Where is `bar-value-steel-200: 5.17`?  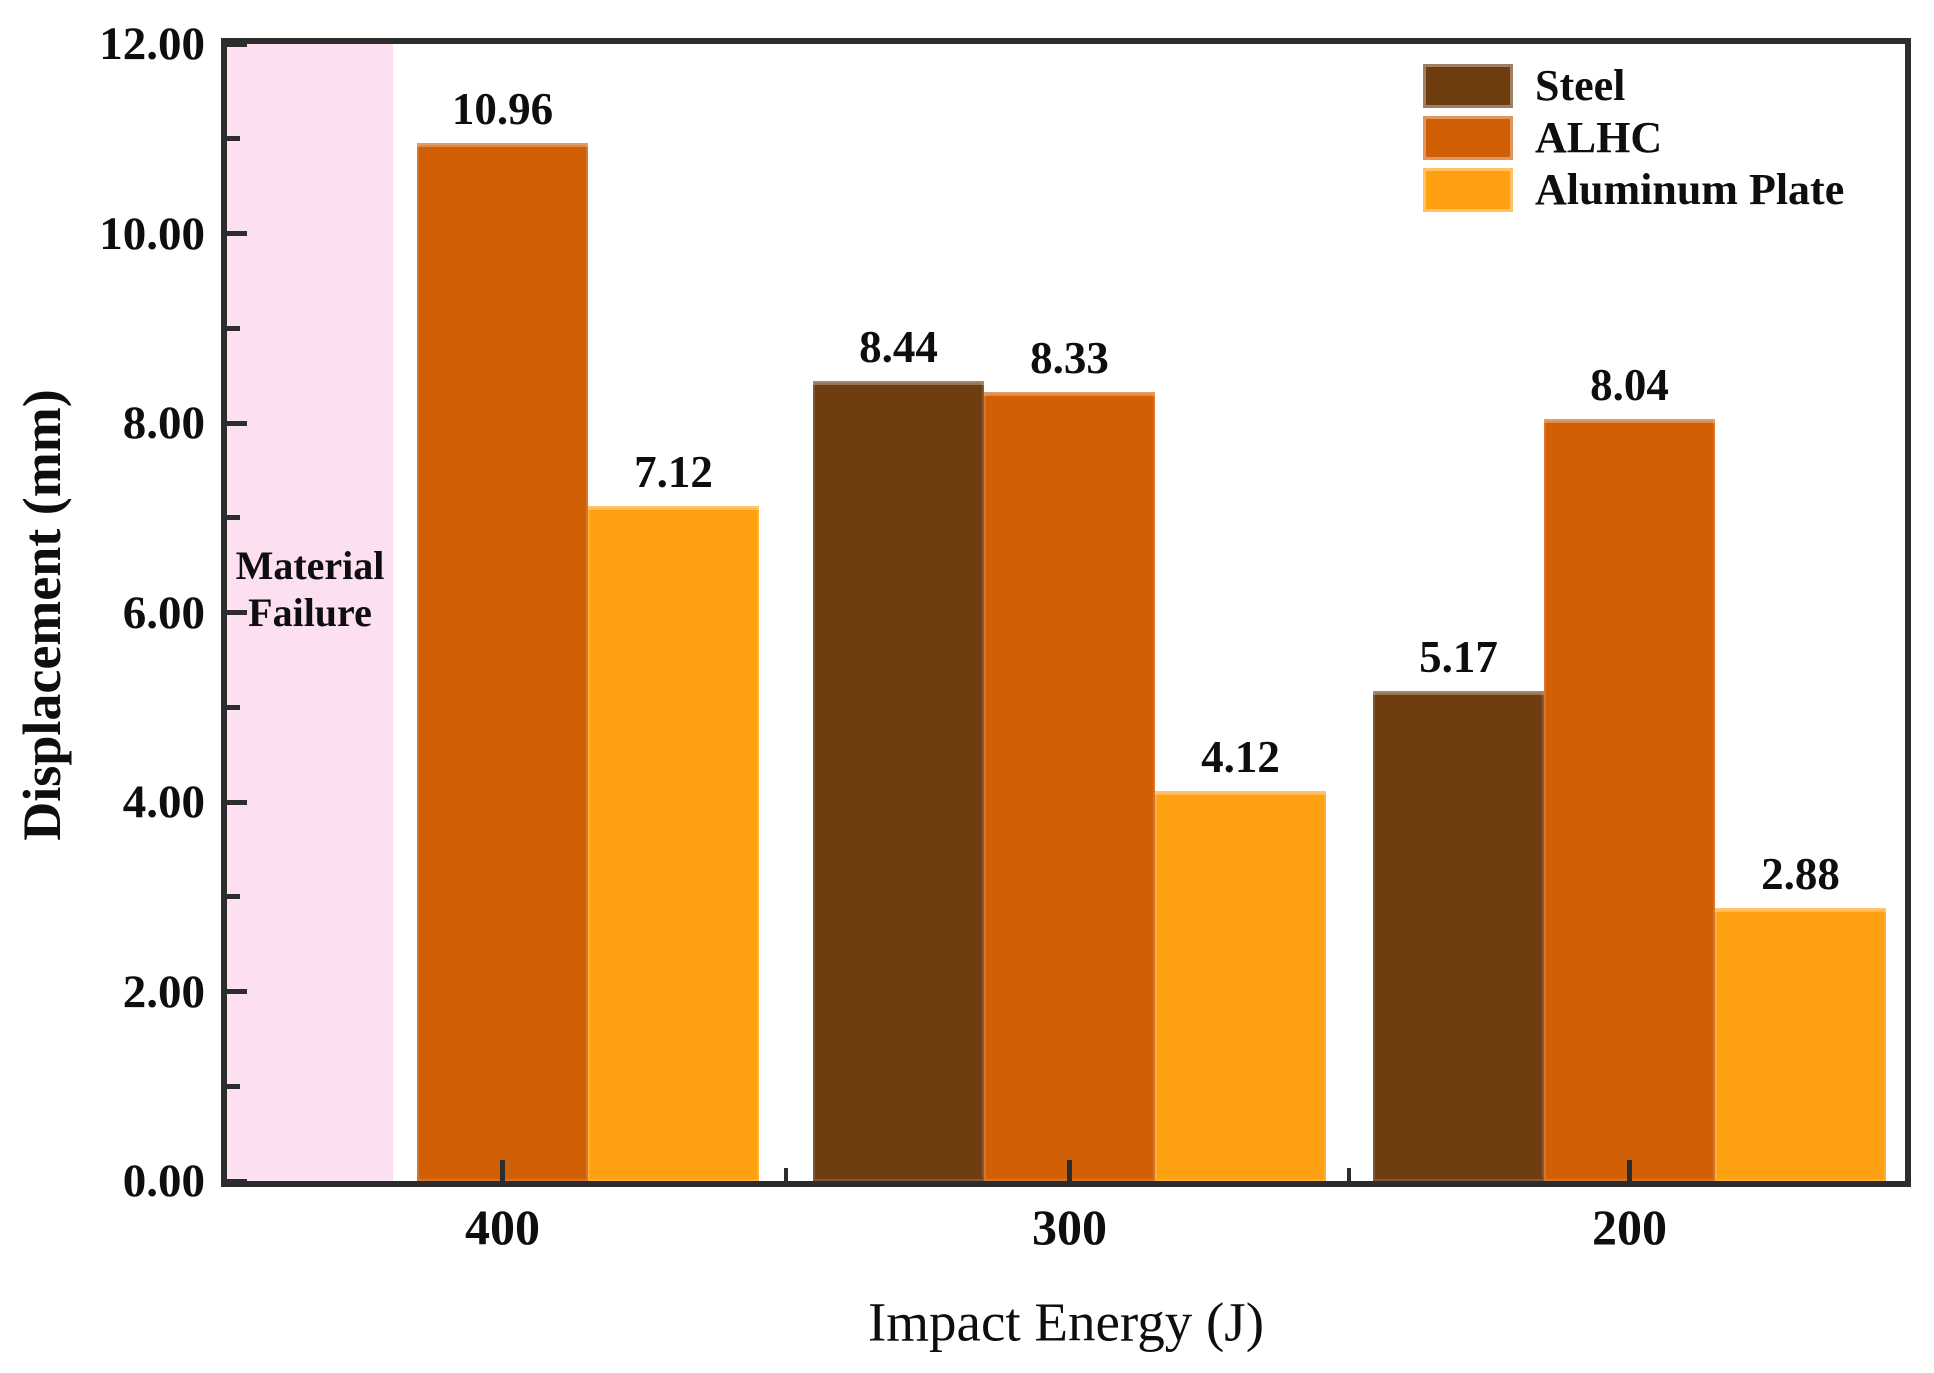
bar-value-steel-200: 5.17 is located at coordinates (1458, 657).